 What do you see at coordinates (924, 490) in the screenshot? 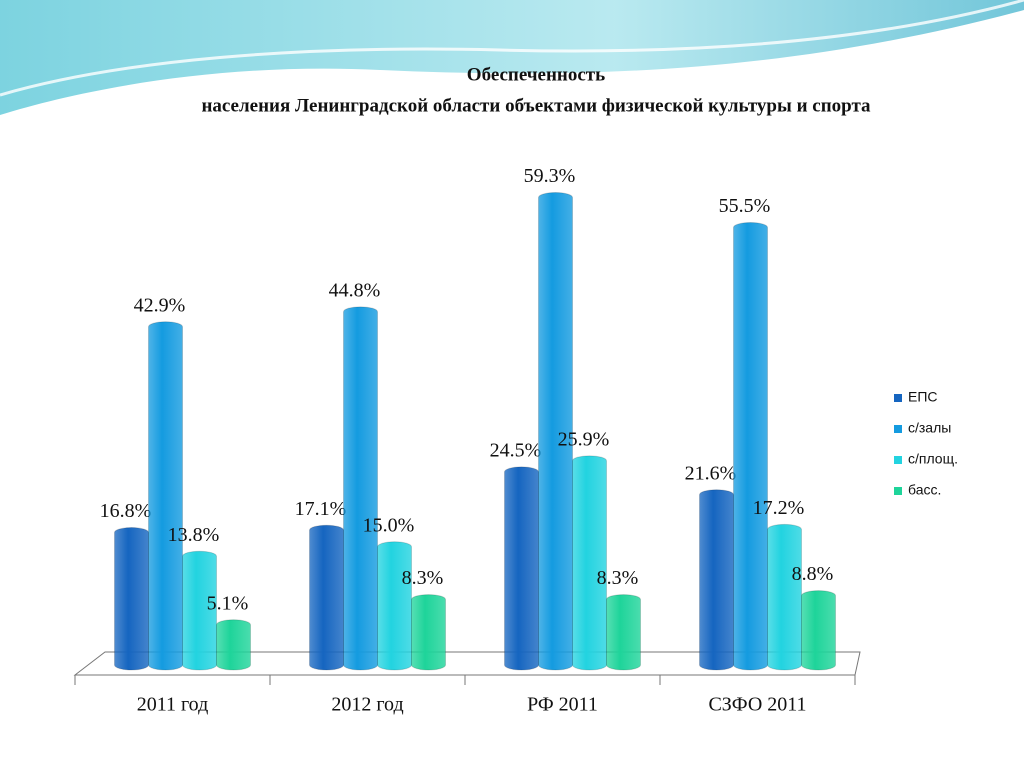
I see `legend-label: басс.` at bounding box center [924, 490].